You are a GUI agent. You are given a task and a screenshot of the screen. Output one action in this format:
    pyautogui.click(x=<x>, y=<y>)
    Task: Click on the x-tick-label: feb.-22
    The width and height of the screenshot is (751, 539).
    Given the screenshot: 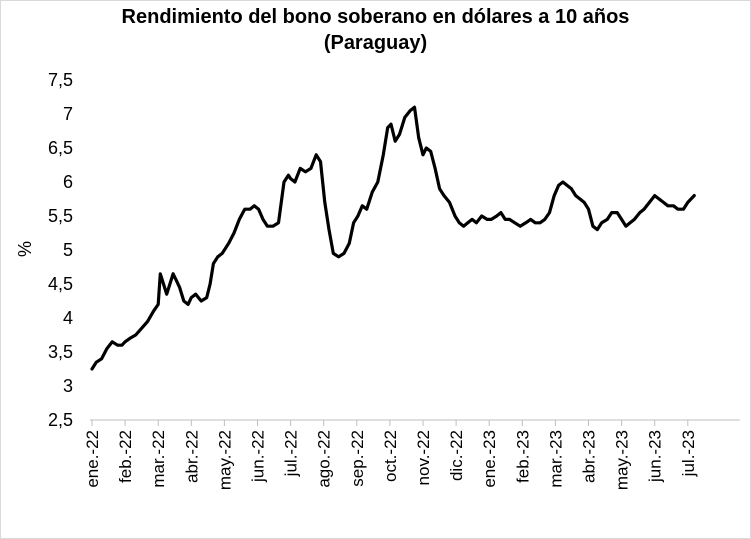 What is the action you would take?
    pyautogui.click(x=125, y=456)
    